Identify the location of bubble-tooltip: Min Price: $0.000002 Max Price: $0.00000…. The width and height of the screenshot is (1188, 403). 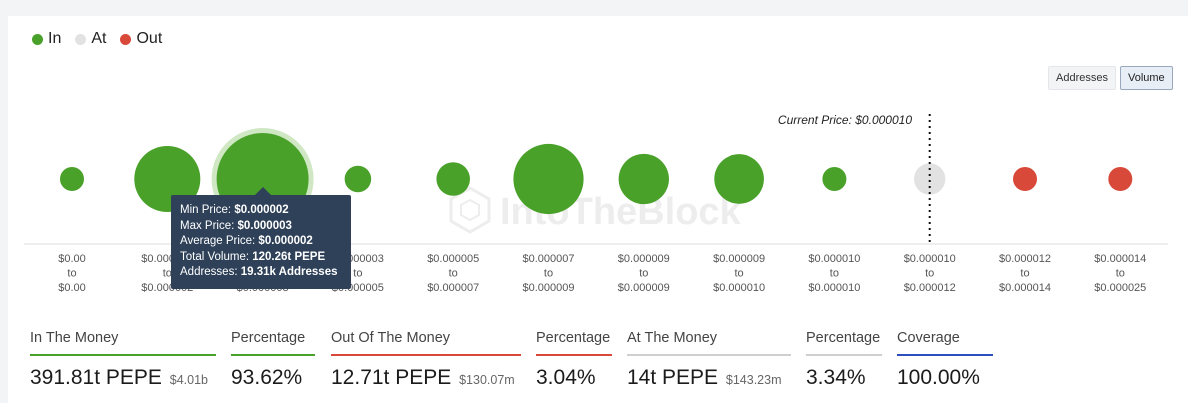
(261, 238).